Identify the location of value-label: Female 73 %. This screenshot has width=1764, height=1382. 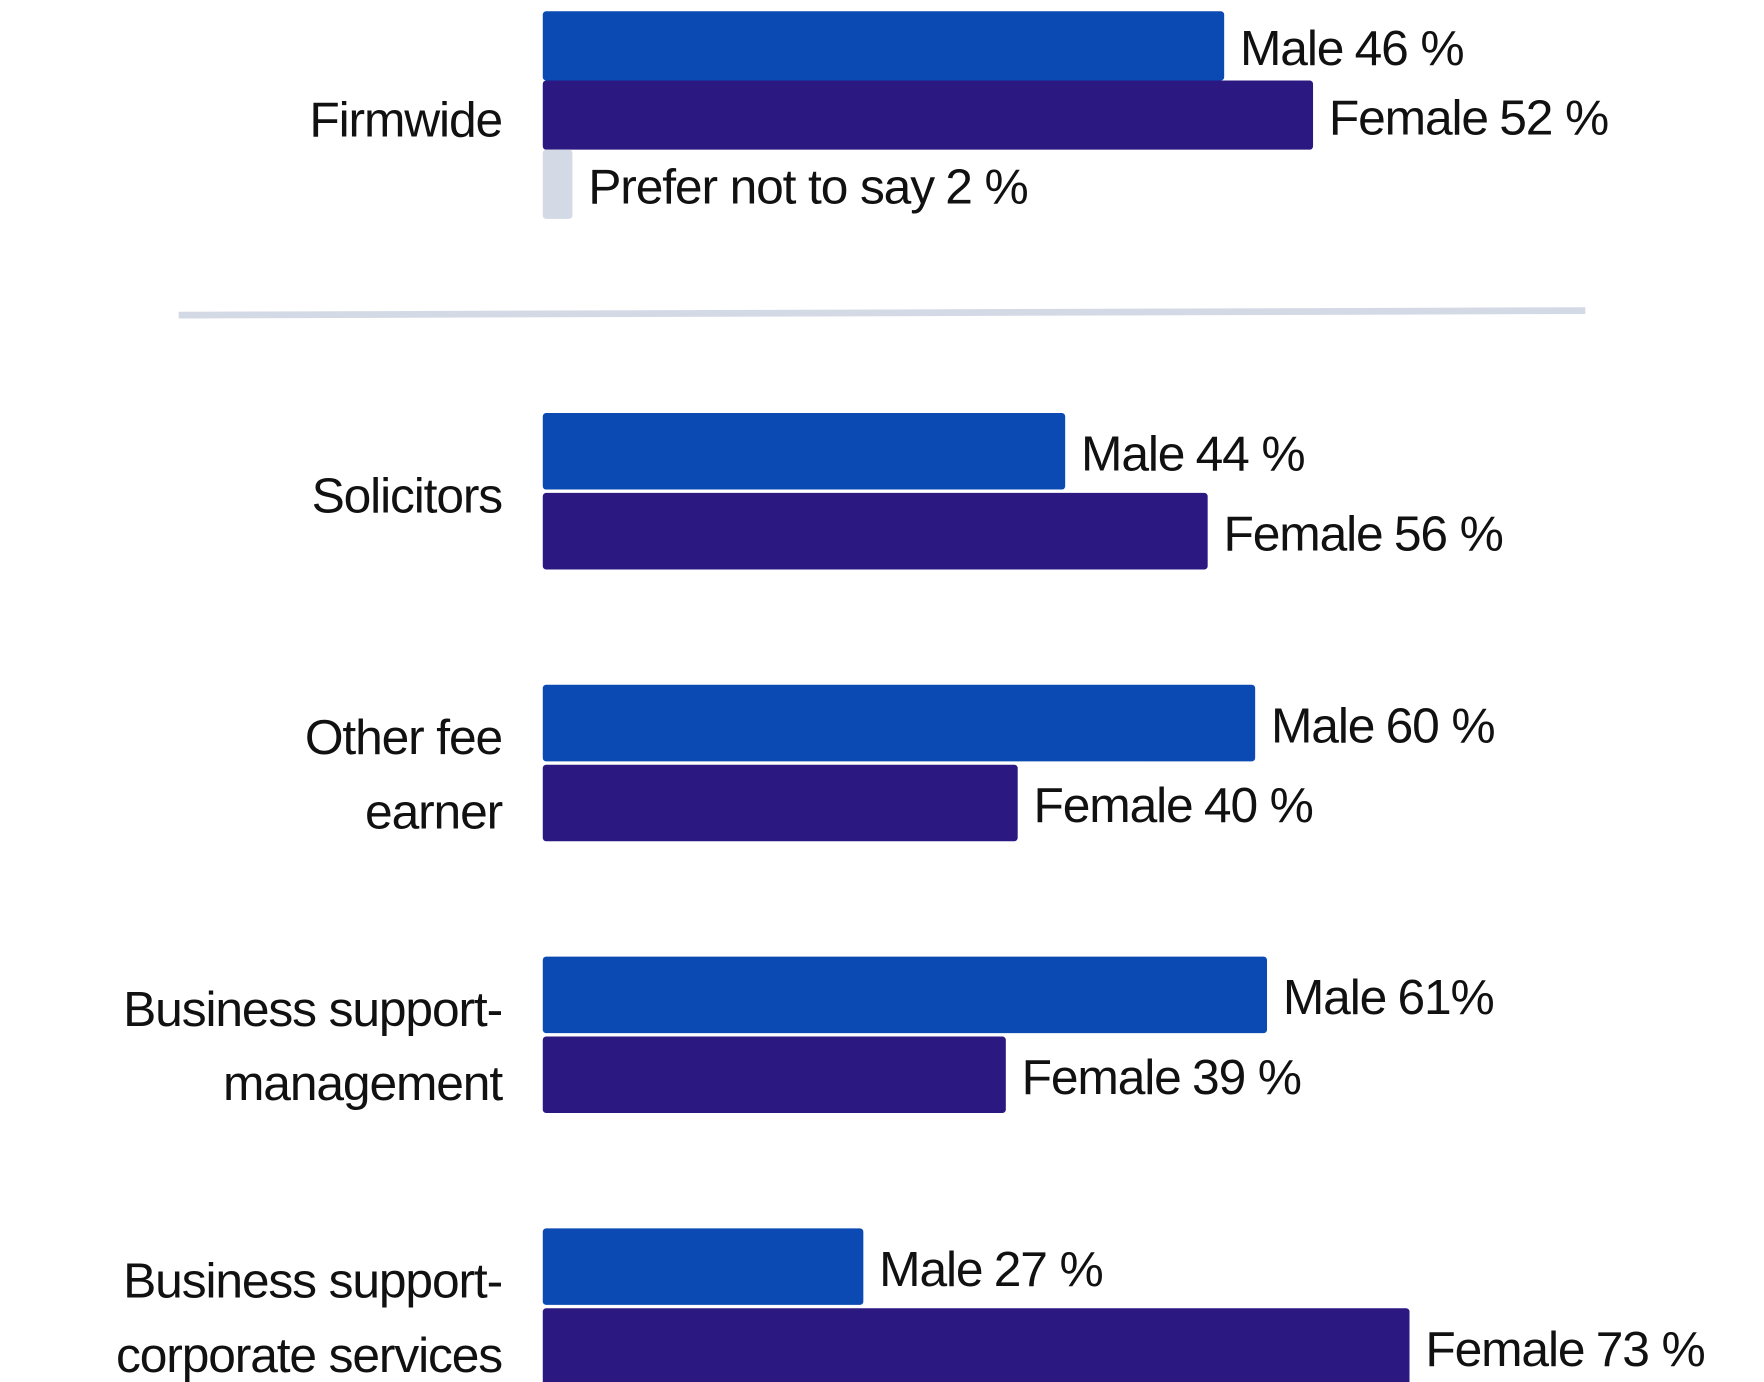
(1564, 1349).